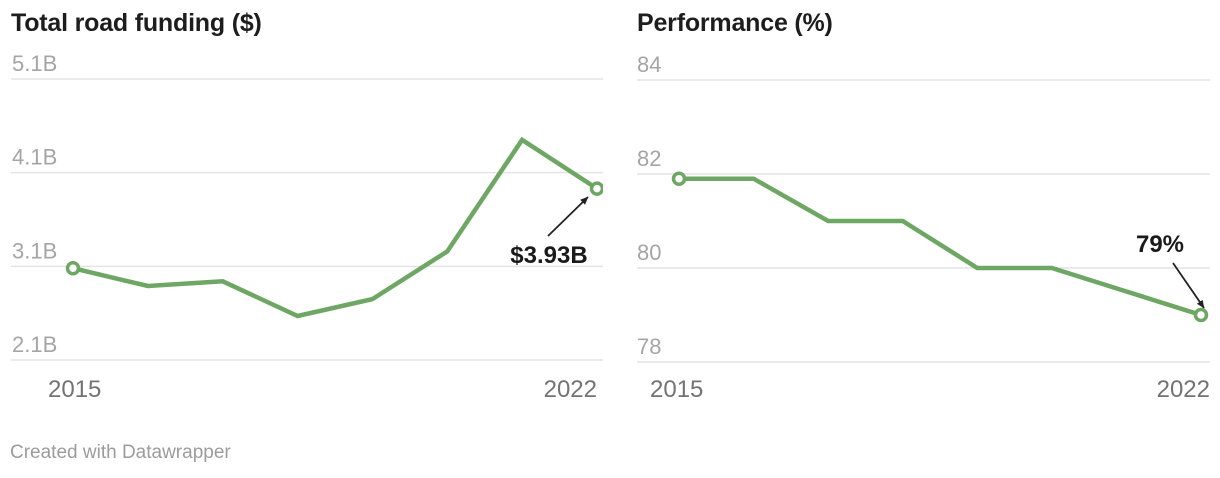 The width and height of the screenshot is (1220, 478). What do you see at coordinates (120, 452) in the screenshot?
I see `datawrapper-credit: Created with Datawrapper` at bounding box center [120, 452].